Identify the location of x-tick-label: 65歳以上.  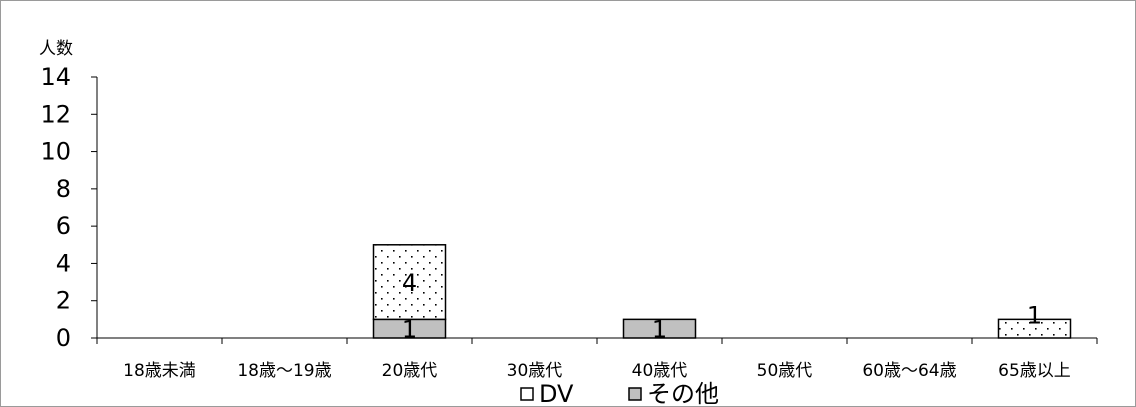
(1034, 371).